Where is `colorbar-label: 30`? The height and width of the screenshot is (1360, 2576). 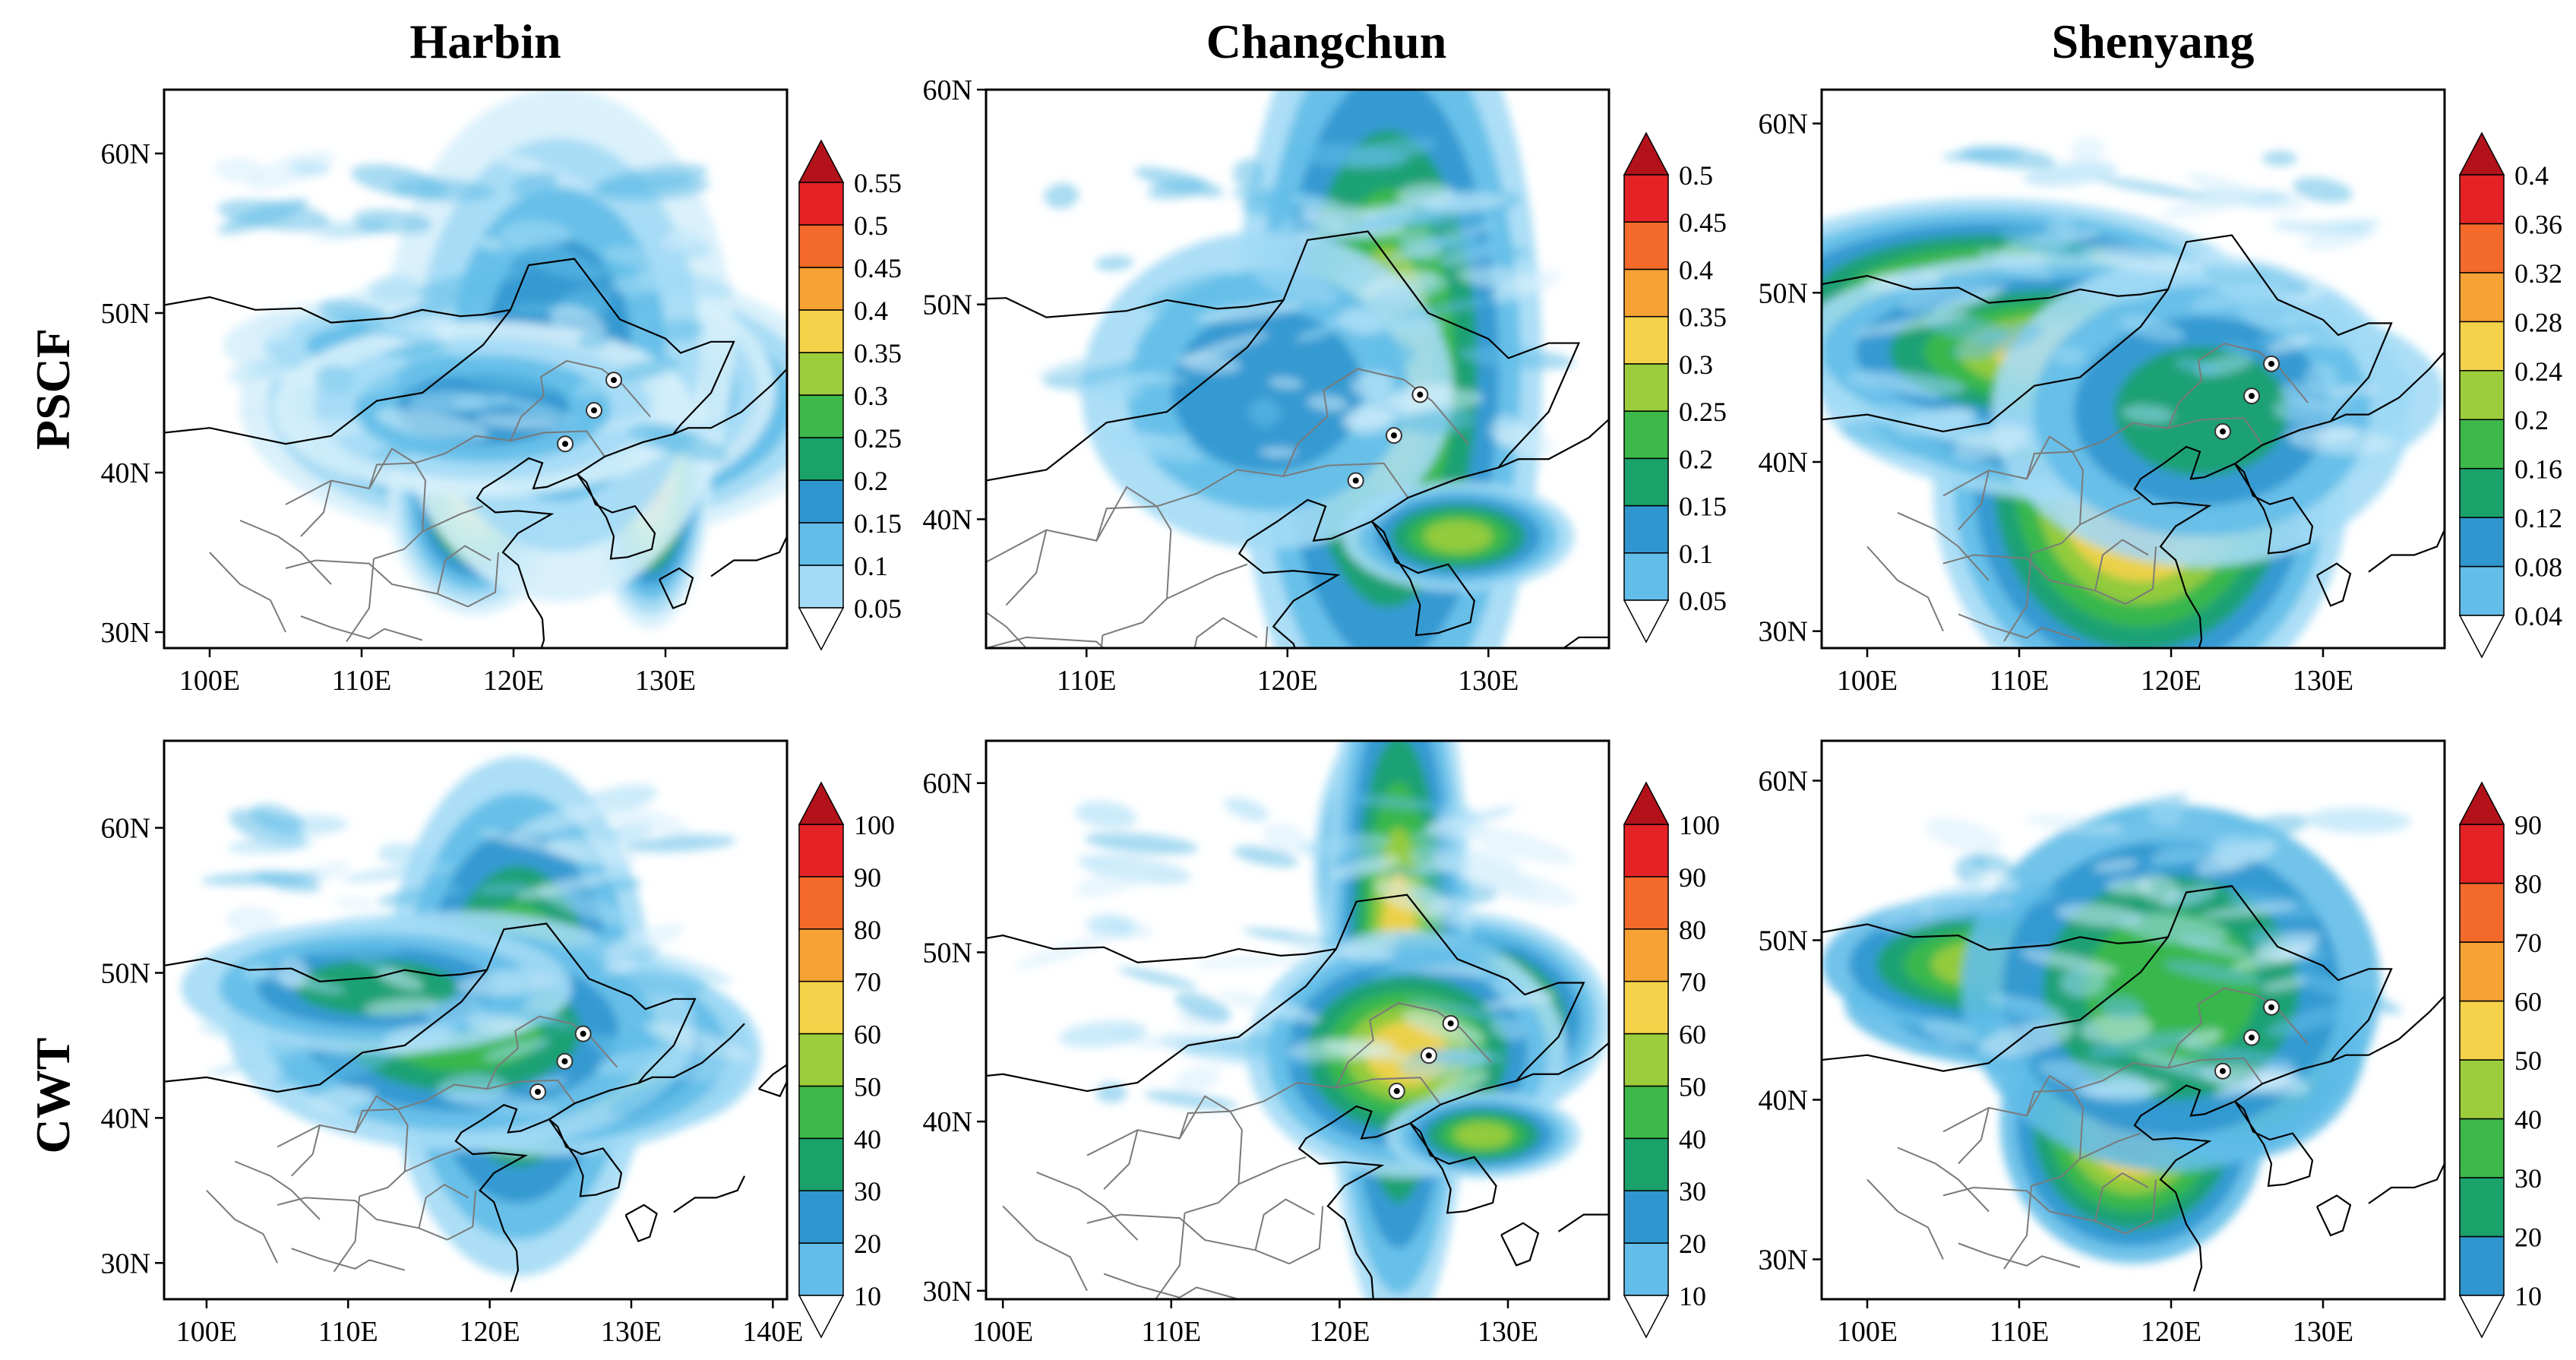
colorbar-label: 30 is located at coordinates (867, 1191).